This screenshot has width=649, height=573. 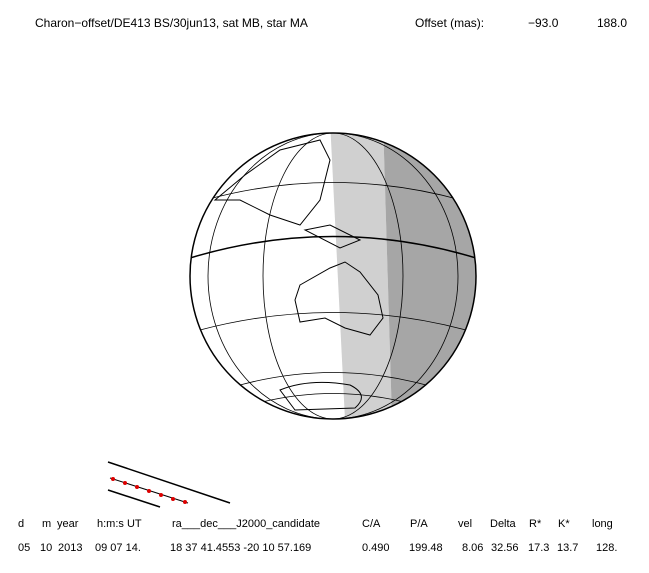 What do you see at coordinates (240, 548) in the screenshot?
I see `cell: 18 37 41.4553 -20 10 57.169` at bounding box center [240, 548].